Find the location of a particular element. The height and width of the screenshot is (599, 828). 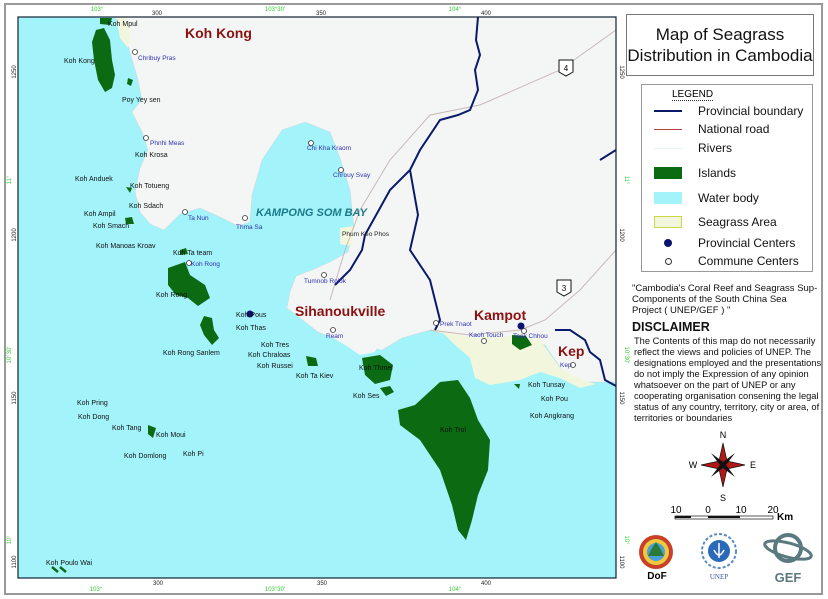

province-kampot: Kampot is located at coordinates (500, 315).